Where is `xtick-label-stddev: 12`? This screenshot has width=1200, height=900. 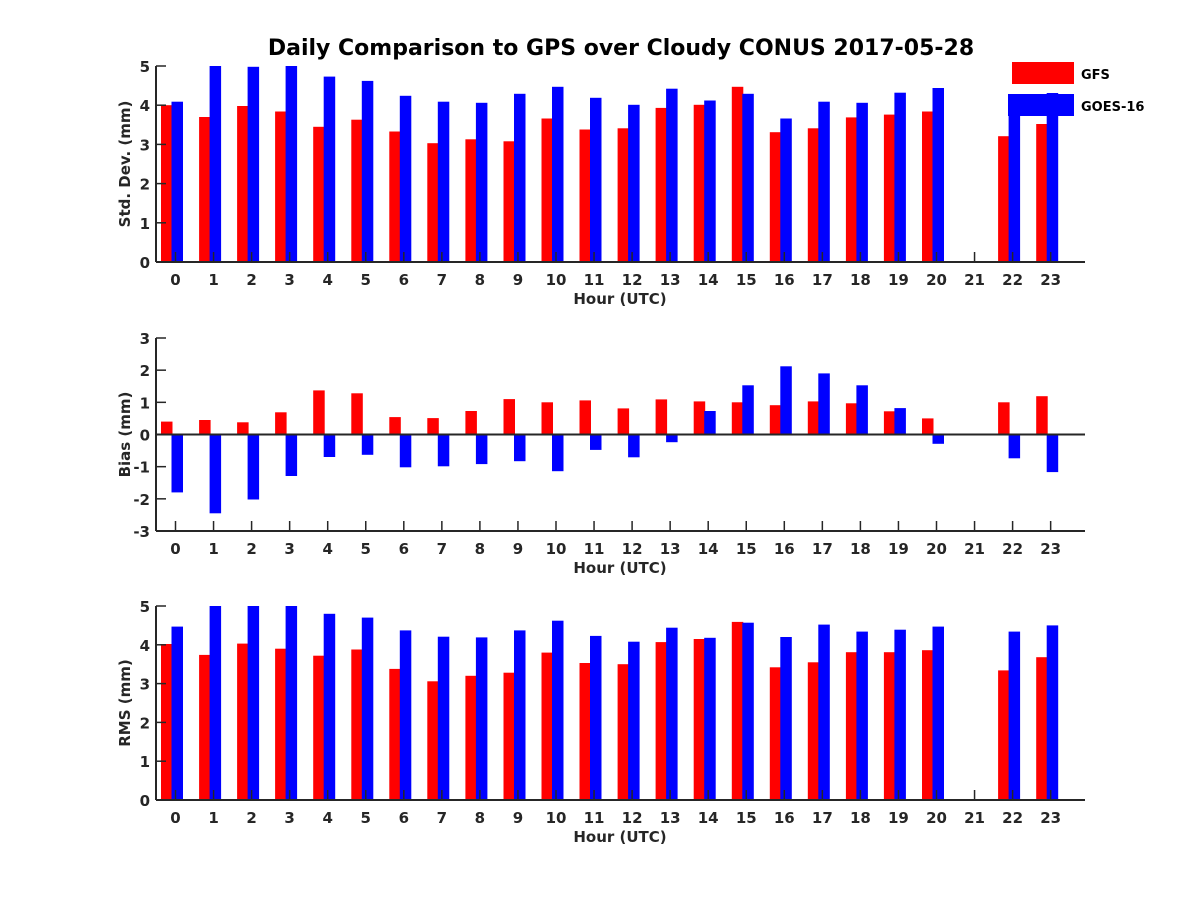
xtick-label-stddev: 12 is located at coordinates (632, 280).